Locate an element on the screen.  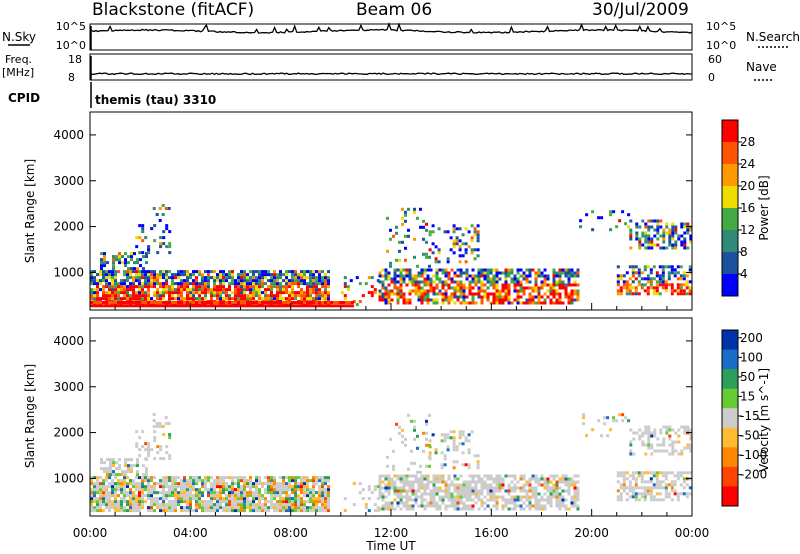
power-colorbar is located at coordinates (730, 208).